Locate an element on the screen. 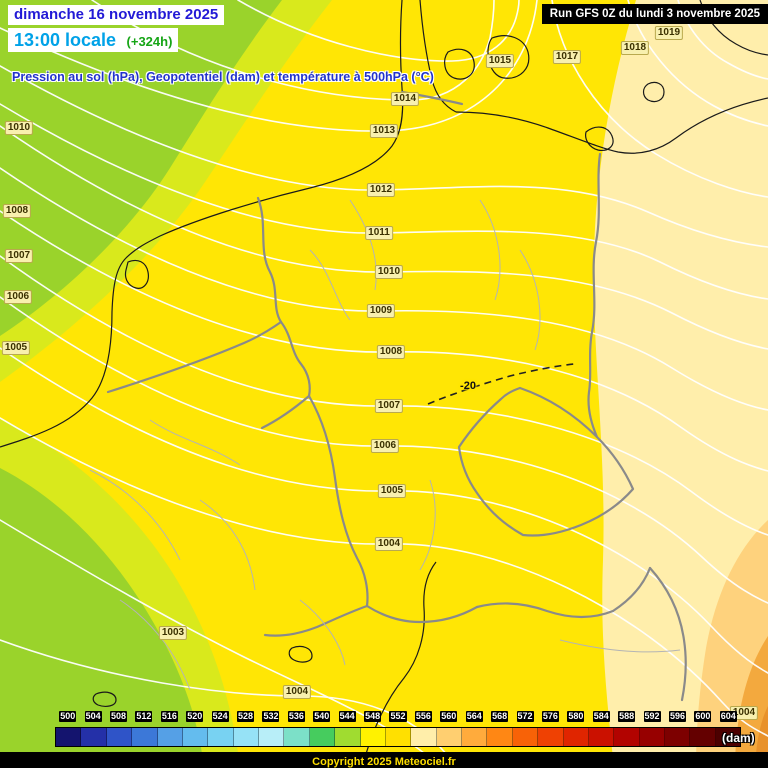 Image resolution: width=768 pixels, height=768 pixels. border-czech is located at coordinates (546, 461).